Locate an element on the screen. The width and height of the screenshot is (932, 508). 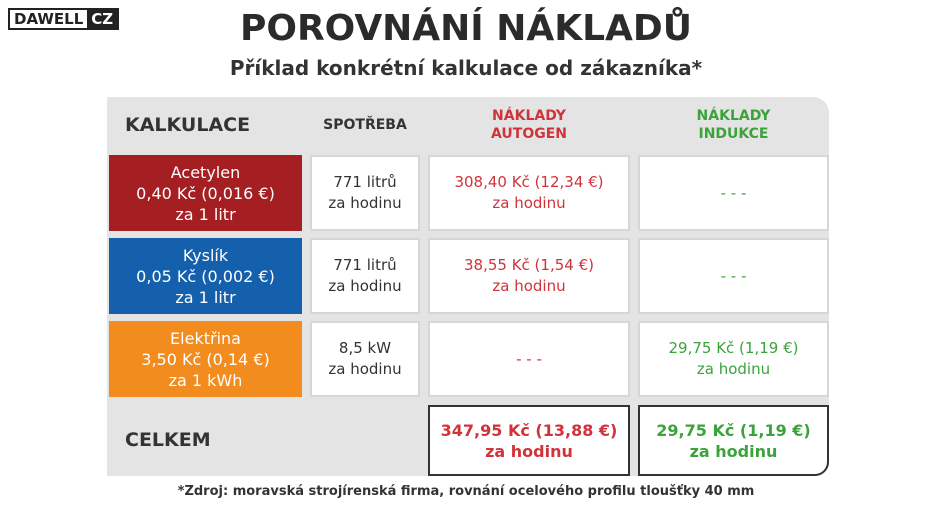
item-cell: Acetylen 0,40 Kč (0,016 €) za 1 litr is located at coordinates (205, 193).